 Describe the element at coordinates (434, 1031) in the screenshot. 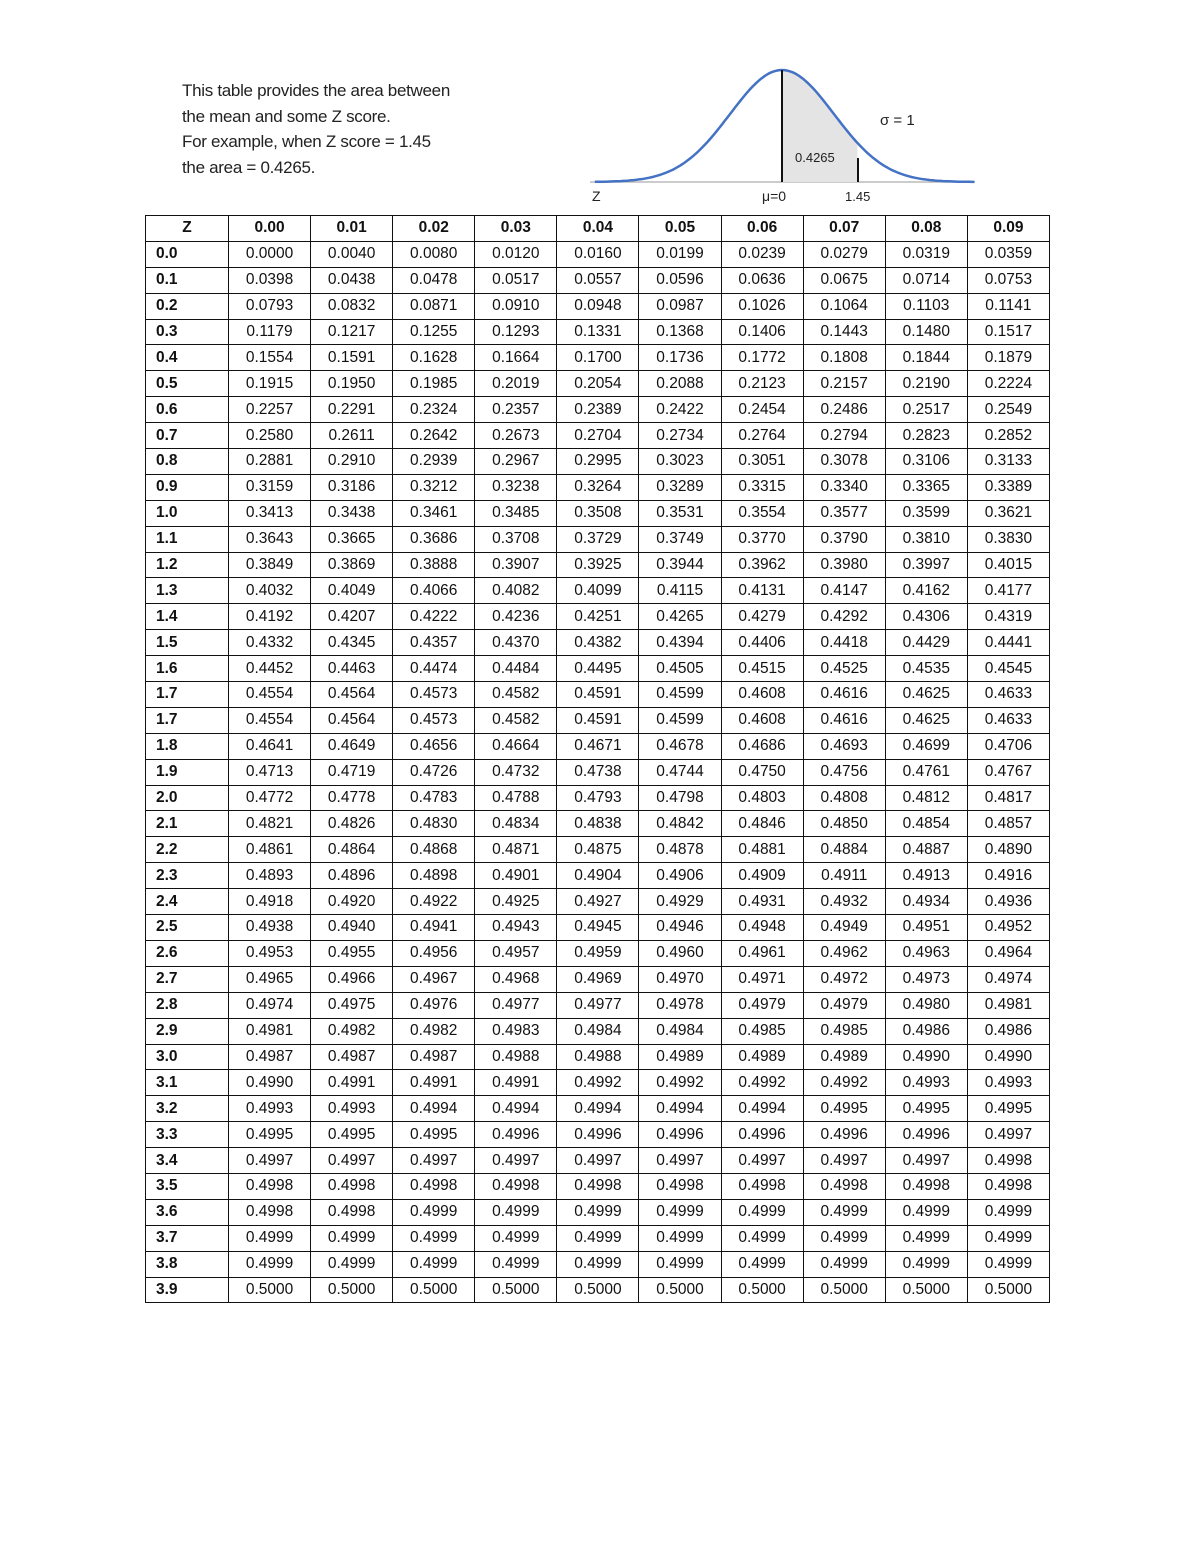

I see `area-cell: 0.4982` at that location.